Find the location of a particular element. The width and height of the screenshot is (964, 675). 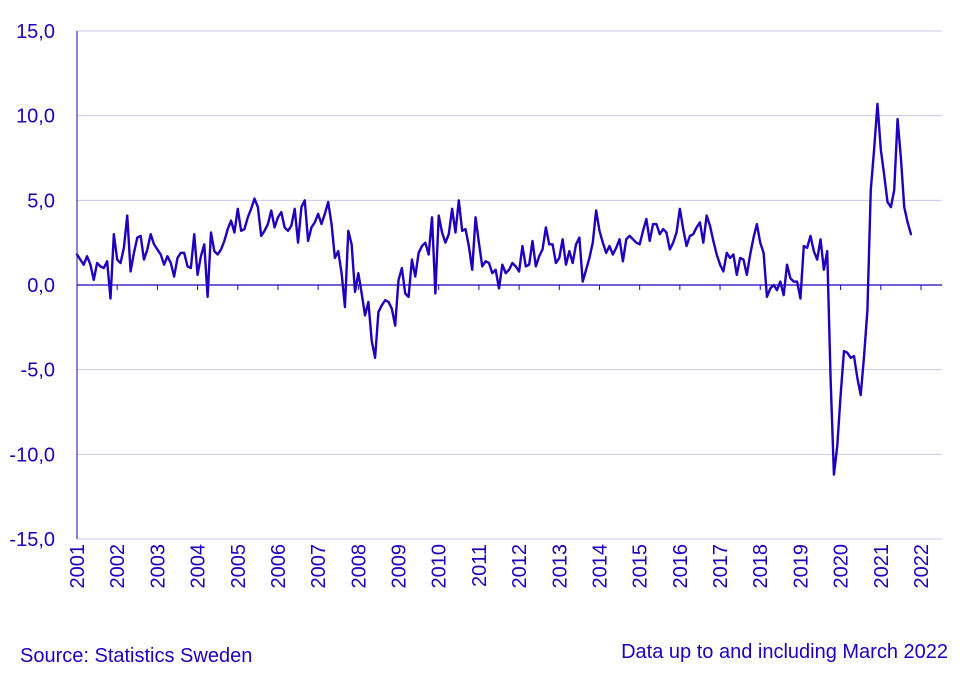

x-tick-label: 2010 is located at coordinates (440, 566).